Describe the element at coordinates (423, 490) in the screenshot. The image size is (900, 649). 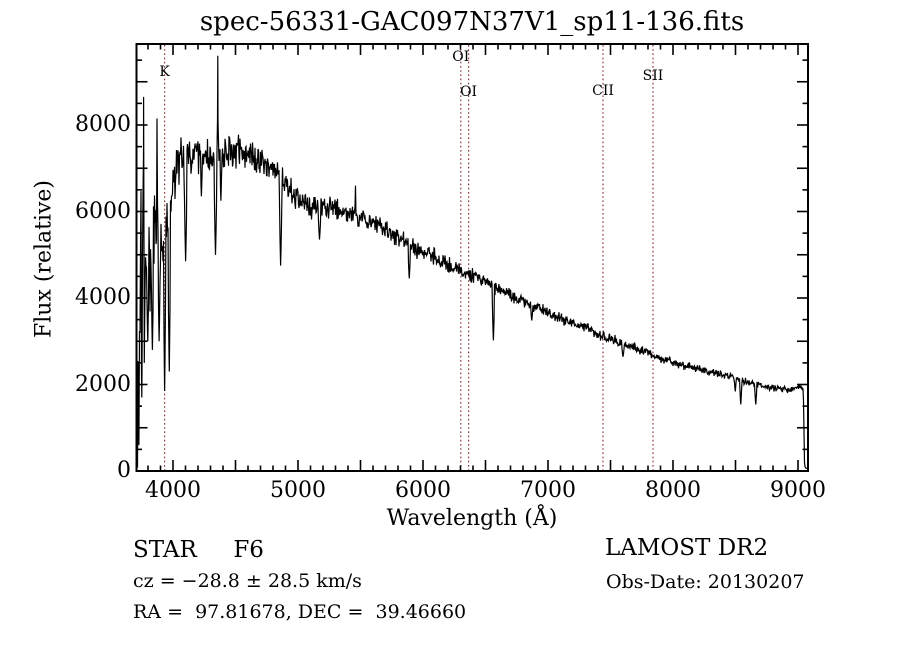
I see `x-tick-label: 6000` at that location.